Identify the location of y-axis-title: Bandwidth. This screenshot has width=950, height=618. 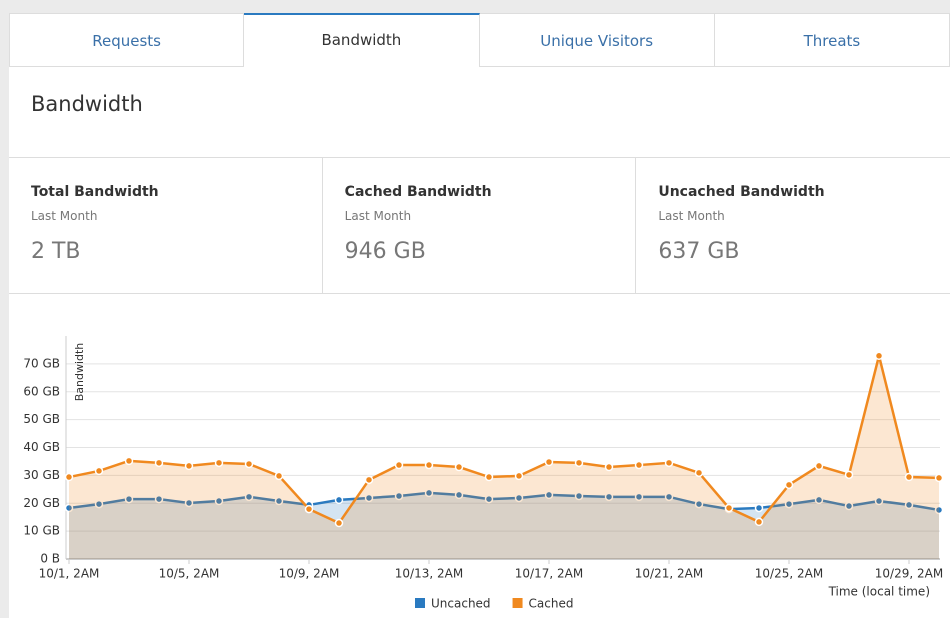
(79, 372).